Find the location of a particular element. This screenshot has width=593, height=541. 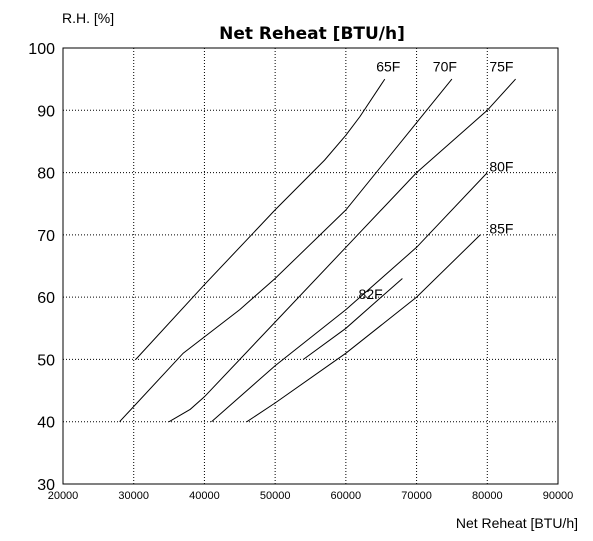

x-axis-label: Net Reheat [BTU/h] is located at coordinates (517, 523).